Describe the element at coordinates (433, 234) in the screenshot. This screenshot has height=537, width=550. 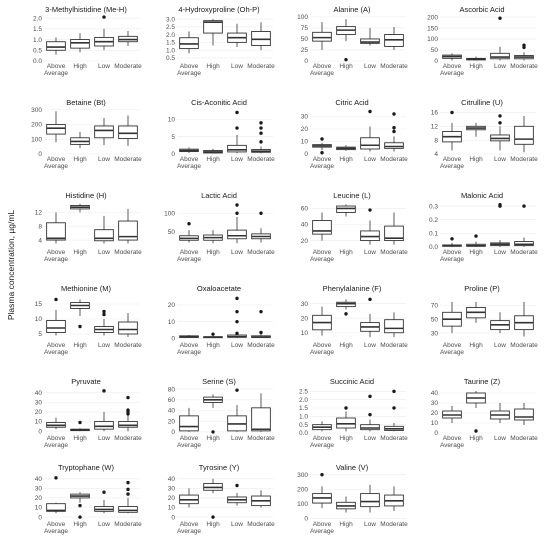
I see `y-tick-label: 0.1` at that location.